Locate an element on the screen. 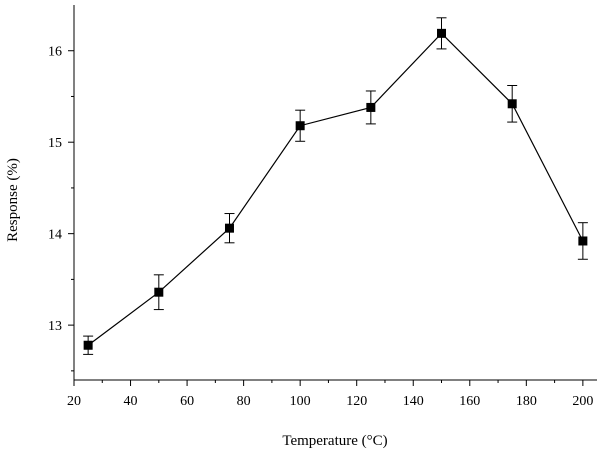 This screenshot has height=455, width=600. x-tick-label: 80 is located at coordinates (244, 401).